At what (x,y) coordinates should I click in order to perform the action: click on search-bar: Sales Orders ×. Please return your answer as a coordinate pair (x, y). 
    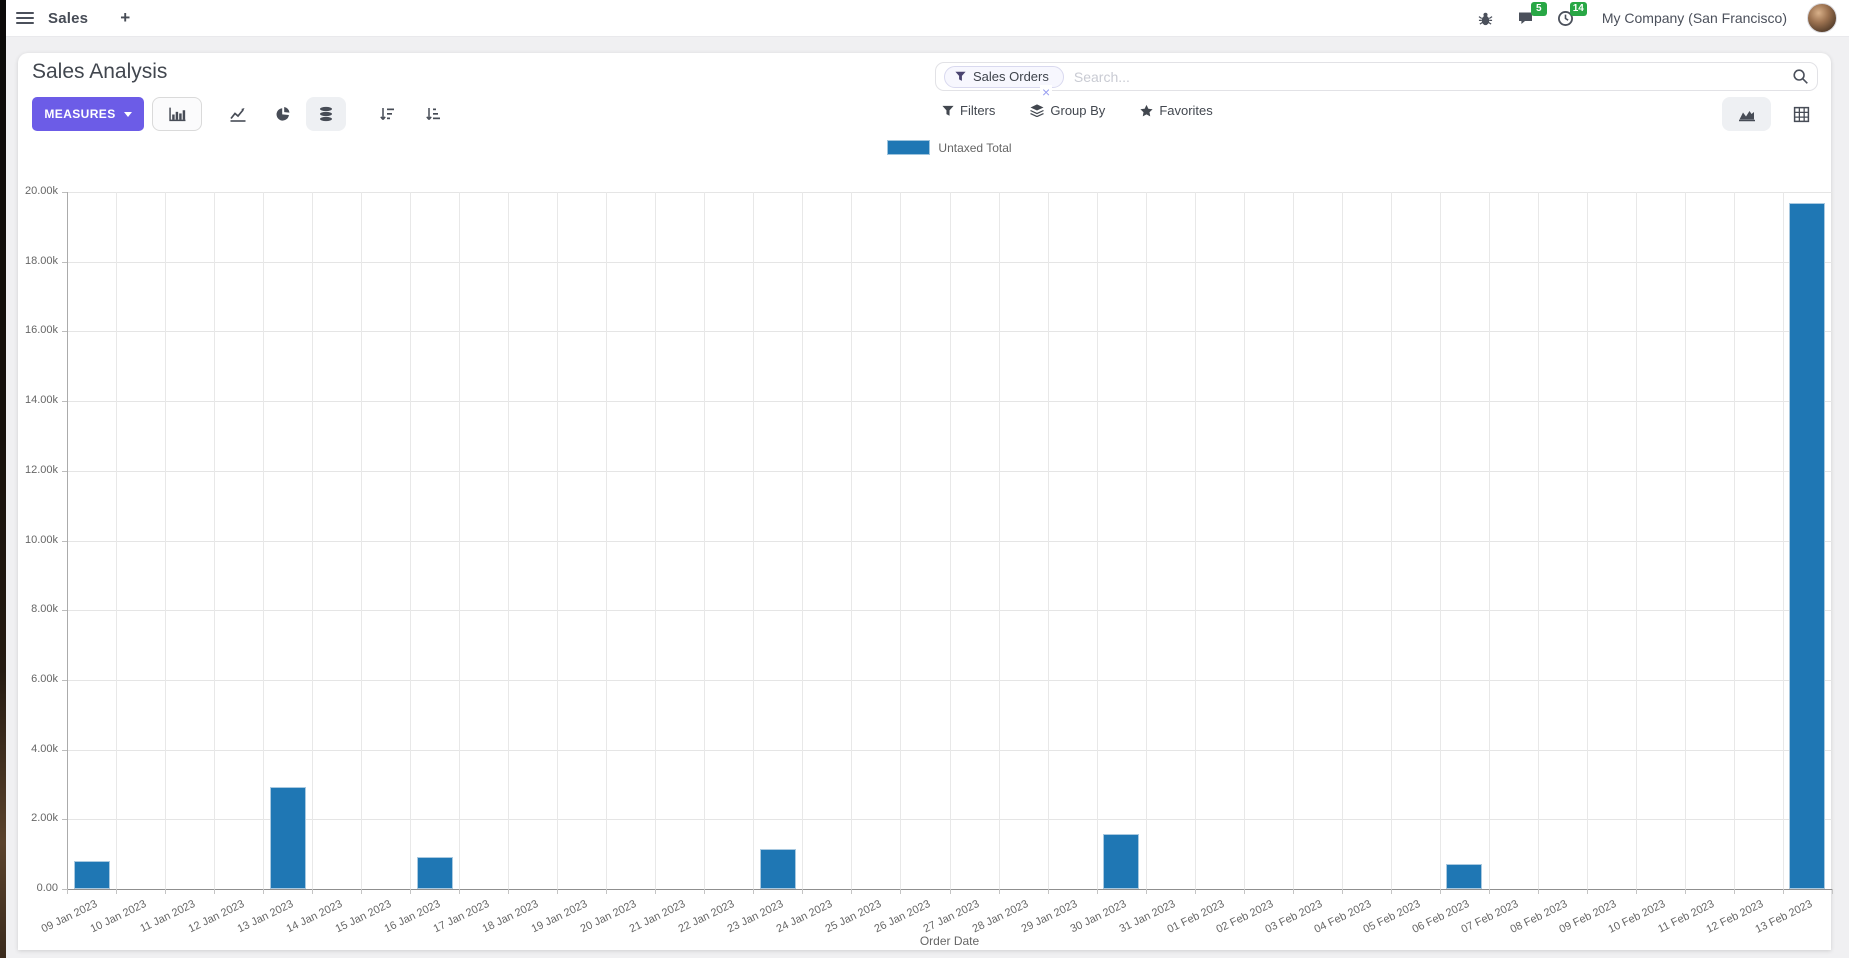
    Looking at the image, I should click on (1376, 80).